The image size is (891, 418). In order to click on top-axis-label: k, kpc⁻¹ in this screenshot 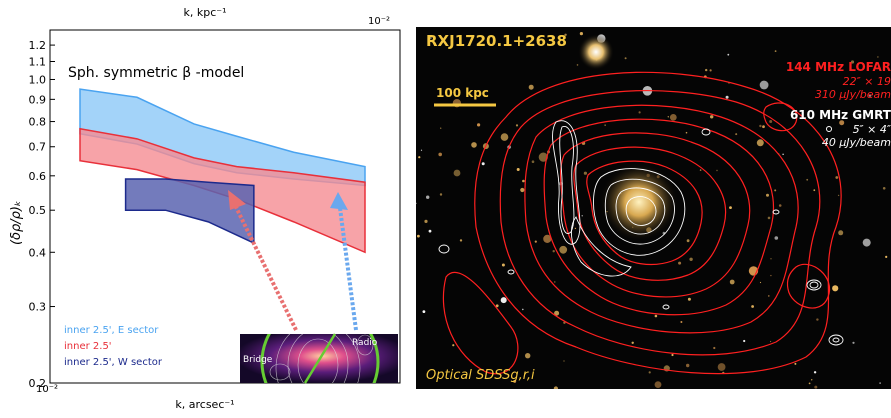, I will do `click(205, 12)`.